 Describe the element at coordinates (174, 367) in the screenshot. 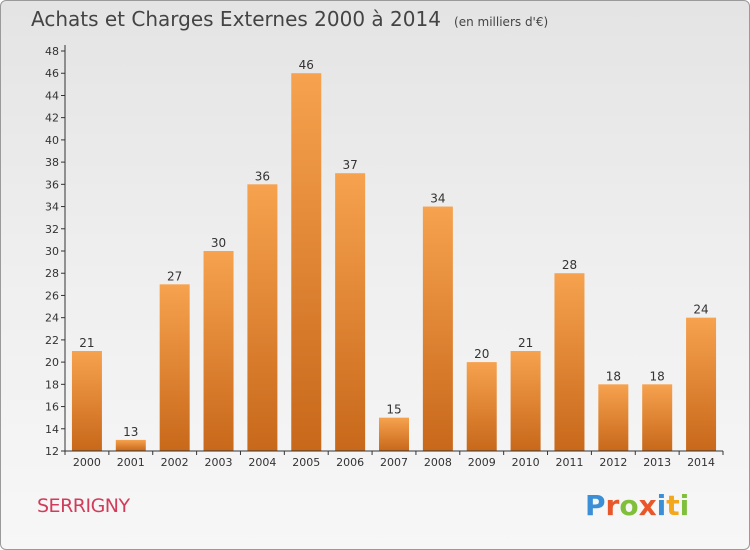

I see `bar-2002` at that location.